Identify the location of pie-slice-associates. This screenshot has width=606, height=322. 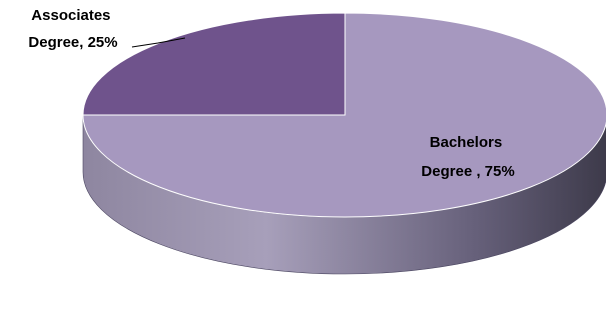
(214, 64).